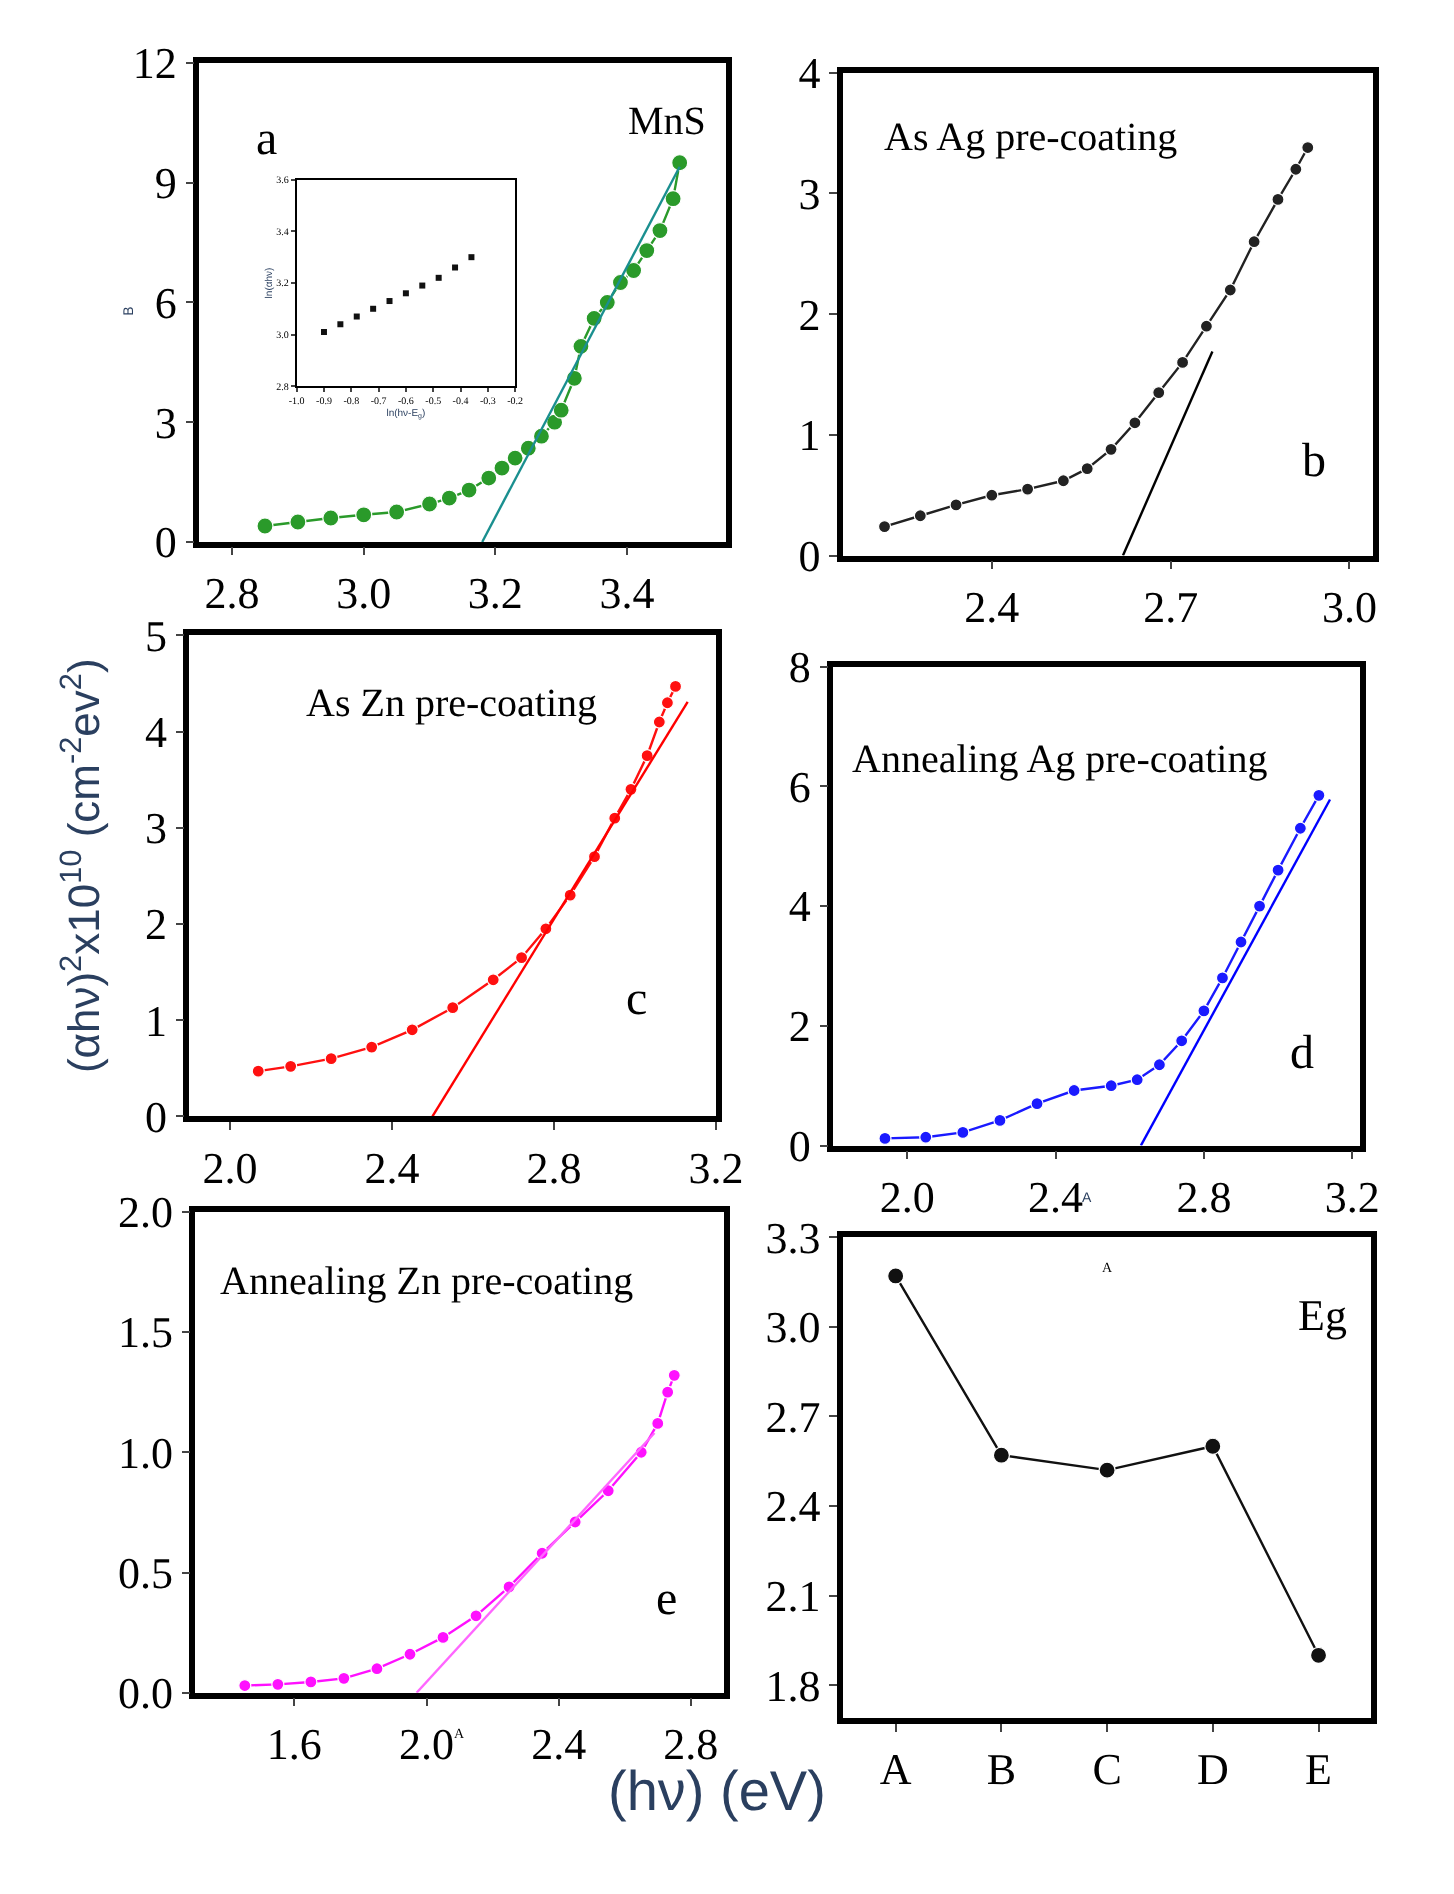  I want to click on x-tick-label: C, so click(1107, 1769).